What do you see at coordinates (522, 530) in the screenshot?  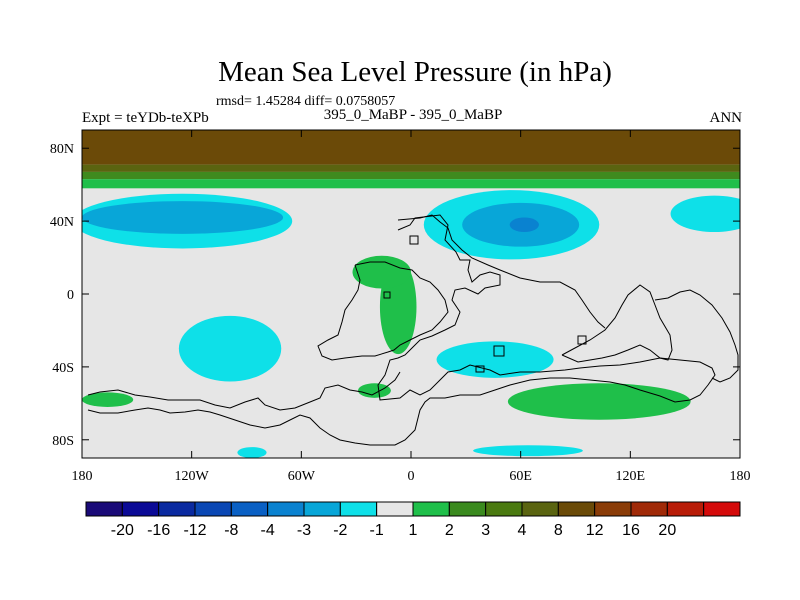 I see `colorbar-label-11: 4` at bounding box center [522, 530].